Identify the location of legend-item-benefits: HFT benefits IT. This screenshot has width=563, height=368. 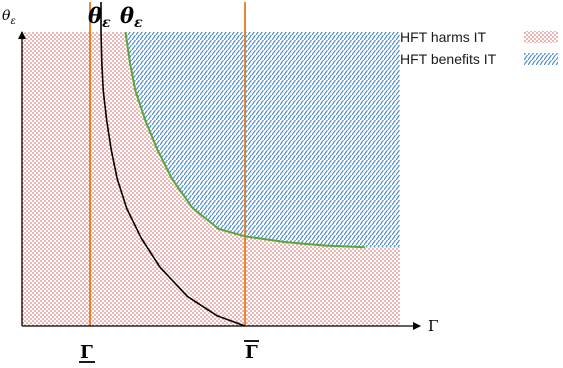
(479, 59).